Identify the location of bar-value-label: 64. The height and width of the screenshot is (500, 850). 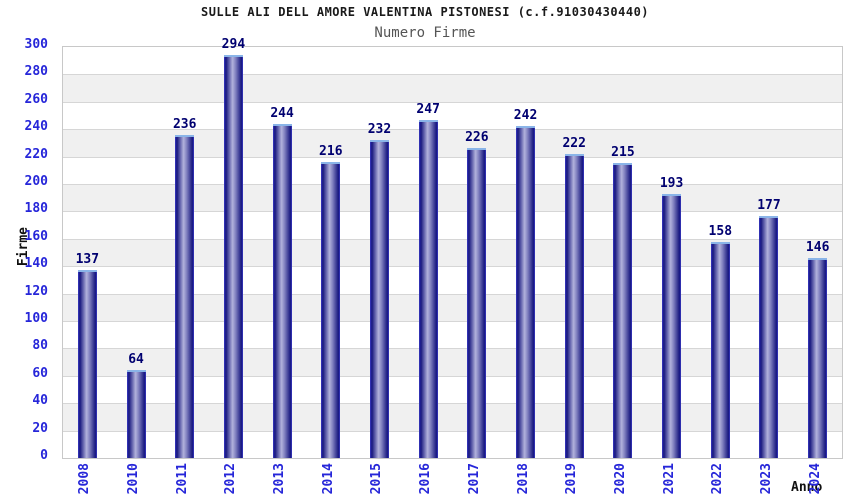
(136, 360).